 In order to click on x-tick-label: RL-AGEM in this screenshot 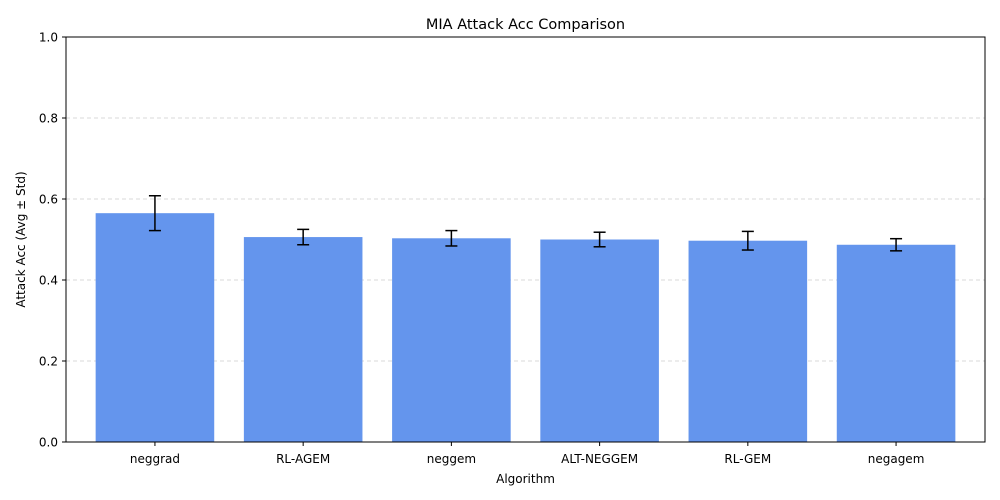, I will do `click(303, 459)`.